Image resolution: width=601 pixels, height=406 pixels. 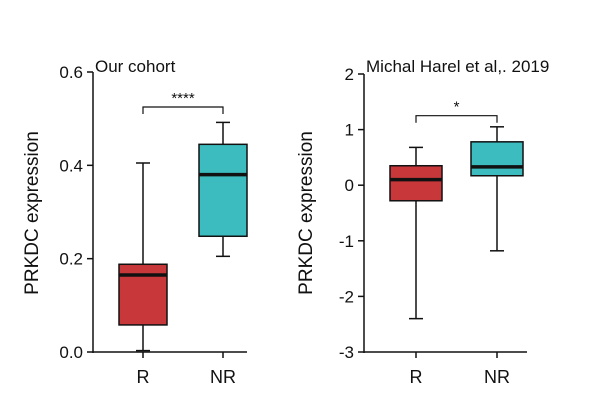 I want to click on y-tick-label: 1, so click(x=349, y=130).